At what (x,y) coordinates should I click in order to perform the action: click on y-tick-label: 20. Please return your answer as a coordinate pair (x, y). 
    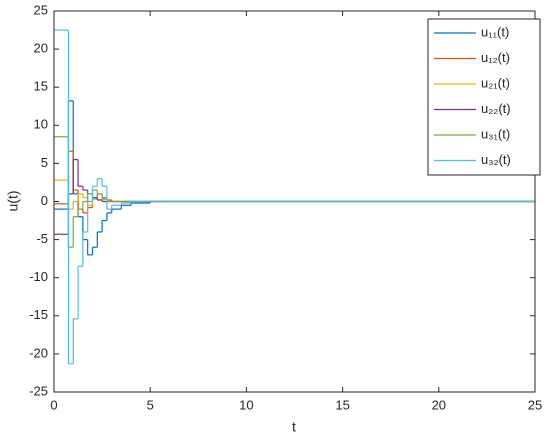
    Looking at the image, I should click on (41, 48).